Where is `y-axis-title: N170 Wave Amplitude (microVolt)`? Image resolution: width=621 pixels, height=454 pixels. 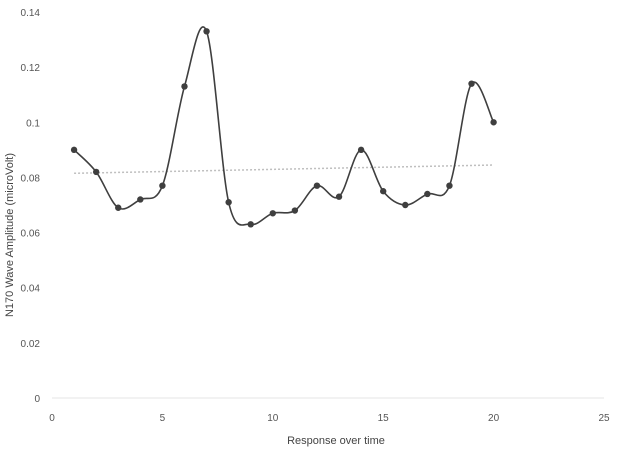
y-axis-title: N170 Wave Amplitude (microVolt) is located at coordinates (10, 235).